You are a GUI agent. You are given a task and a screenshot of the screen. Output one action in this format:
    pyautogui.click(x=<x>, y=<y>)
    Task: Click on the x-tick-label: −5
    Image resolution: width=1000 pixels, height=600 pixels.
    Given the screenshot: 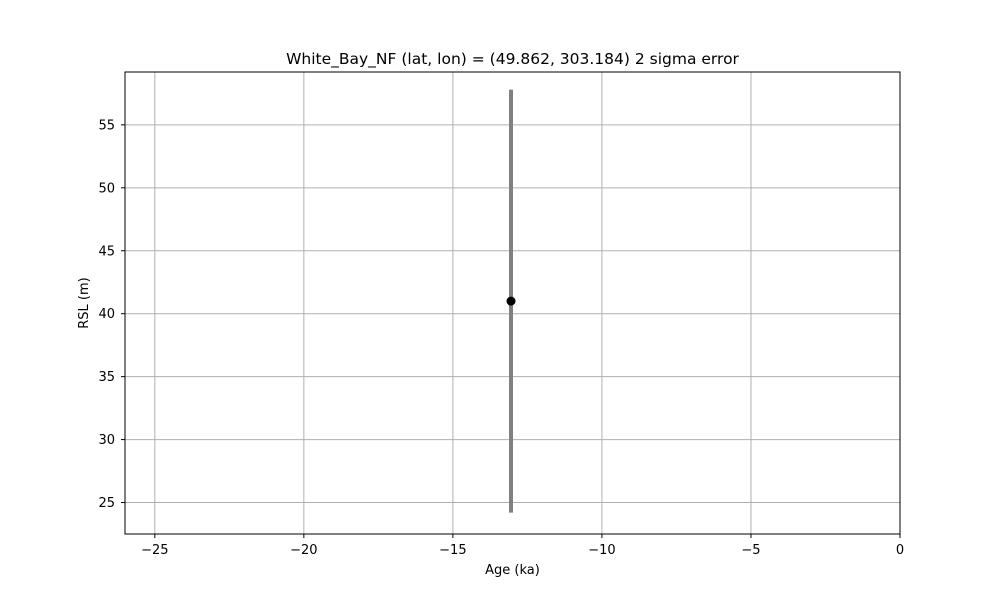 What is the action you would take?
    pyautogui.click(x=750, y=550)
    